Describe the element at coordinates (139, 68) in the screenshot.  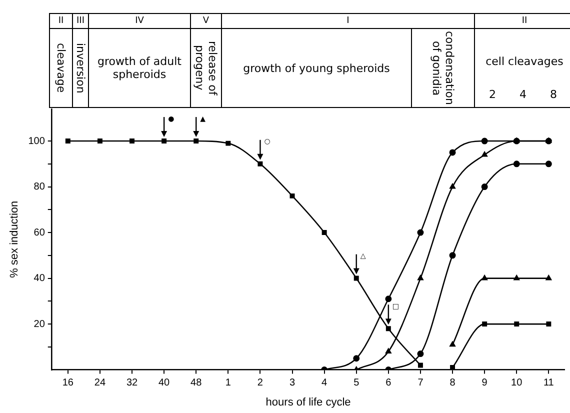
I see `text: growth of adult spheroids` at that location.